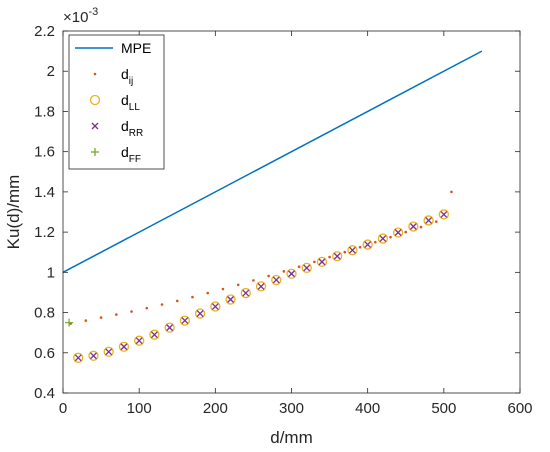 This screenshot has width=550, height=452. I want to click on legend-label-subscript: LL, so click(135, 107).